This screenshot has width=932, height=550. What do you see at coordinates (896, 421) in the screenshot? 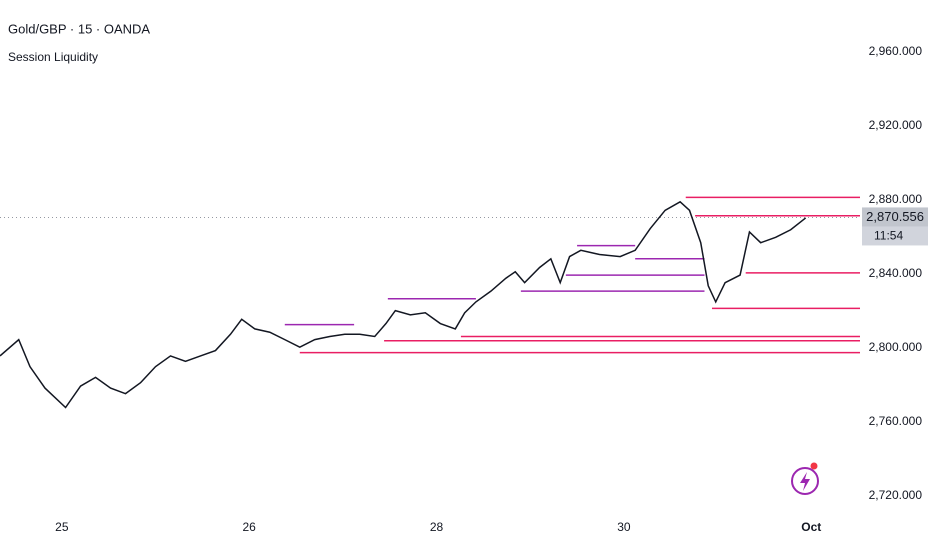
I see `y-tick-label: 2,760.000` at bounding box center [896, 421].